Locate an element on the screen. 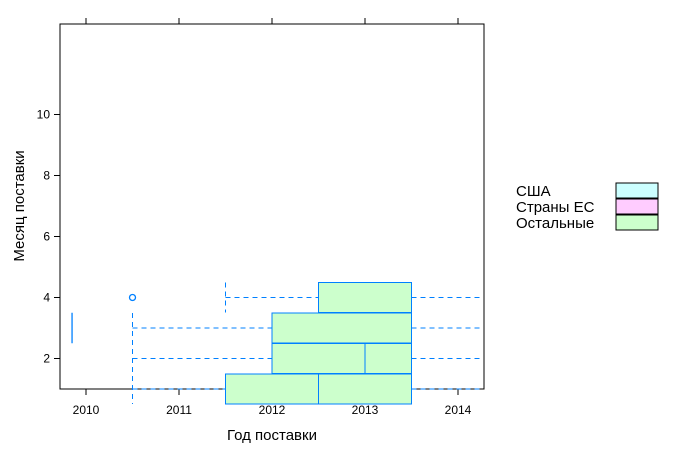  y-tick-label-10: 10 is located at coordinates (44, 115).